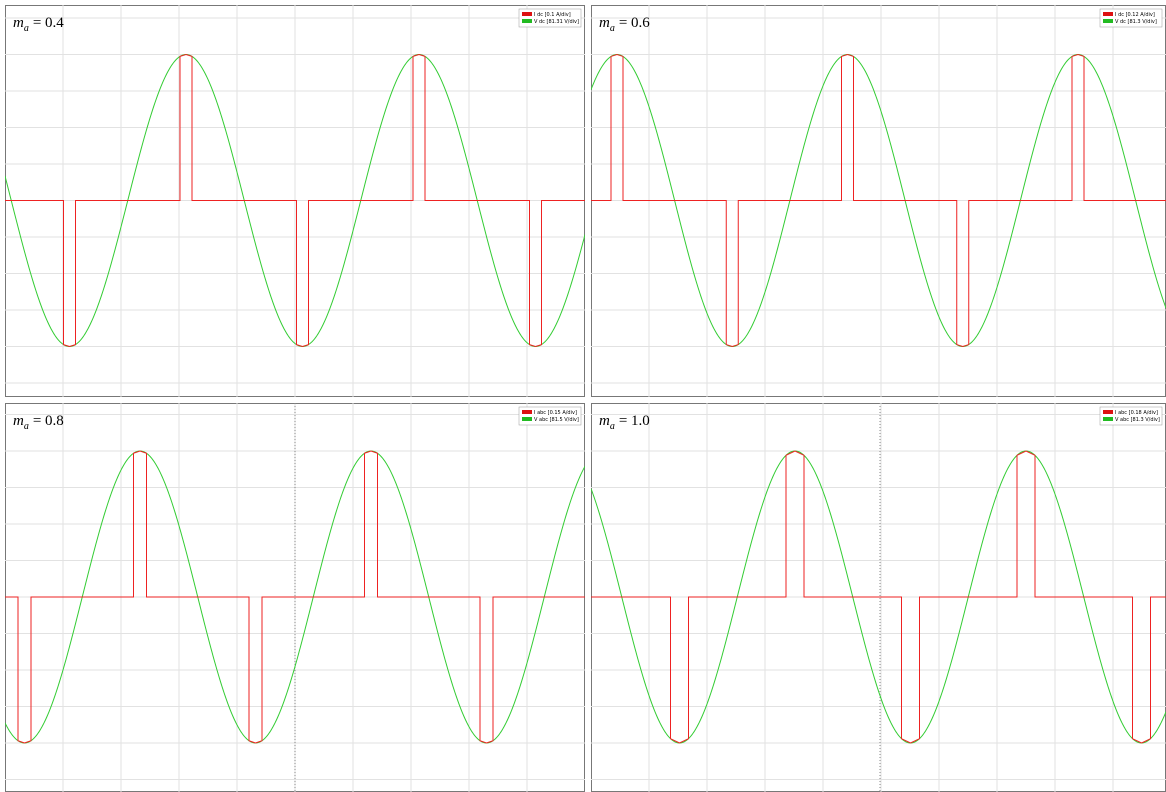 The image size is (1166, 792). What do you see at coordinates (1136, 413) in the screenshot?
I see `legend-text: I abc [0.18 A/div]` at bounding box center [1136, 413].